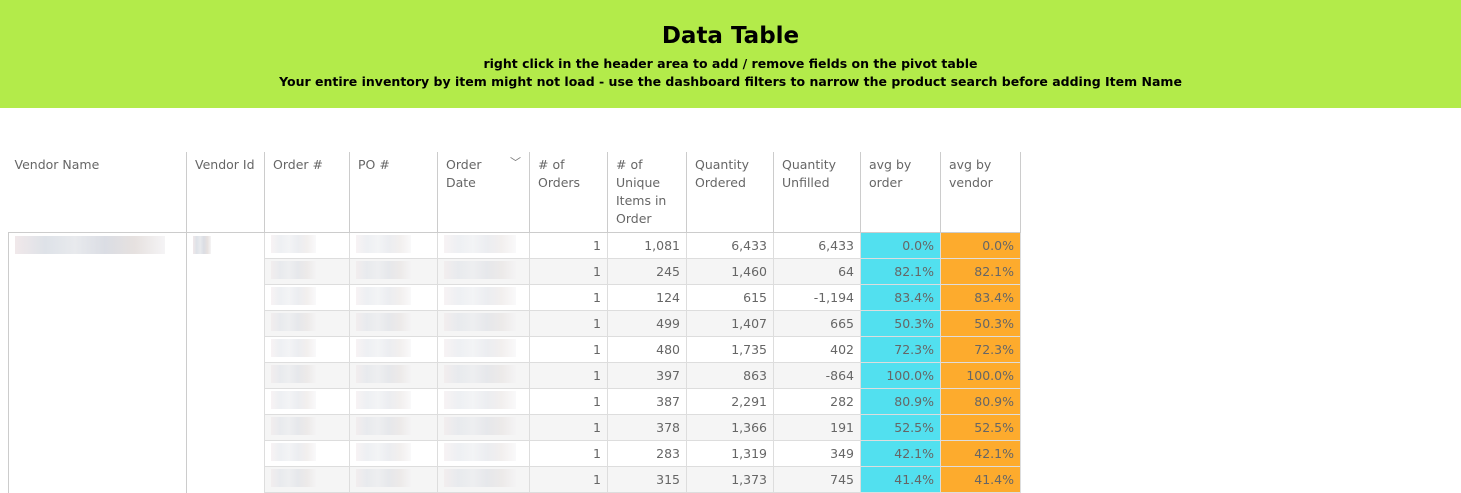  Describe the element at coordinates (980, 297) in the screenshot. I see `avg-vendor-cell: 83.4%` at that location.